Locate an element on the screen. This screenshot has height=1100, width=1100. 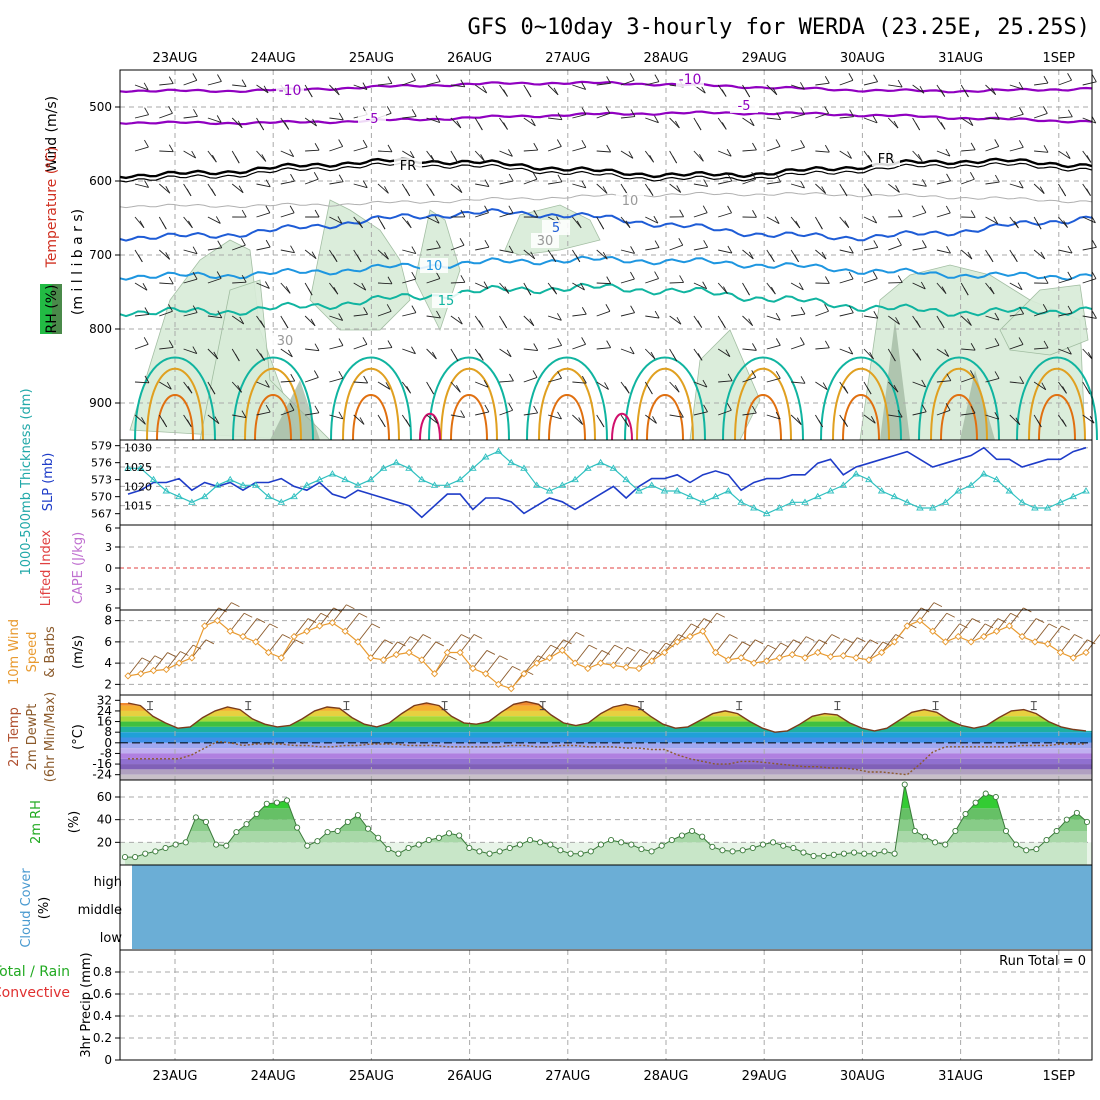
slp-tick: 1030 is located at coordinates (138, 448).